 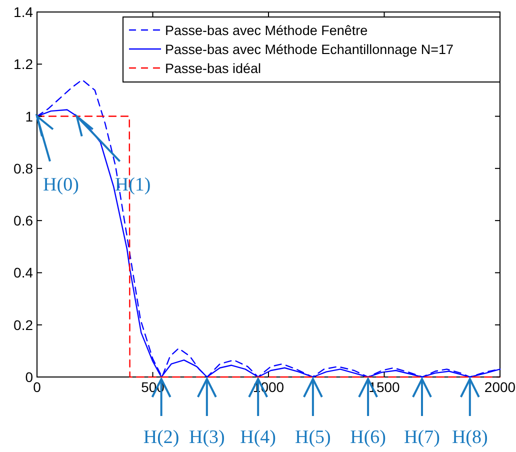 I want to click on annotation: H(8), so click(x=470, y=437).